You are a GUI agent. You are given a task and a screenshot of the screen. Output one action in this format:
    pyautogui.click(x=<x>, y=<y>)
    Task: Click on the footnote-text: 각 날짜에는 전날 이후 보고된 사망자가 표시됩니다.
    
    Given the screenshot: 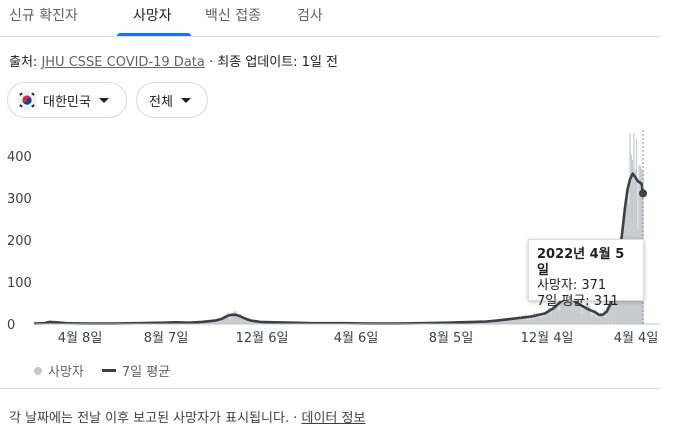 What is the action you would take?
    pyautogui.click(x=149, y=418)
    